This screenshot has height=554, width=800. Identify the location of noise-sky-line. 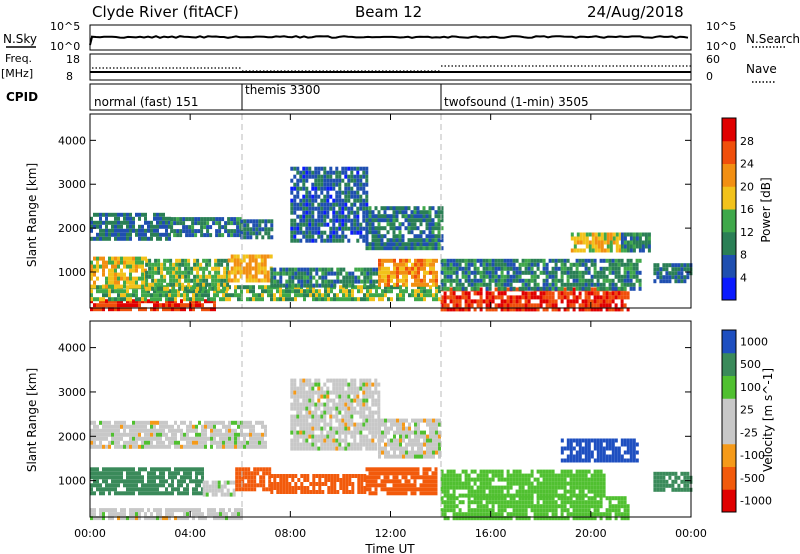
(389, 40).